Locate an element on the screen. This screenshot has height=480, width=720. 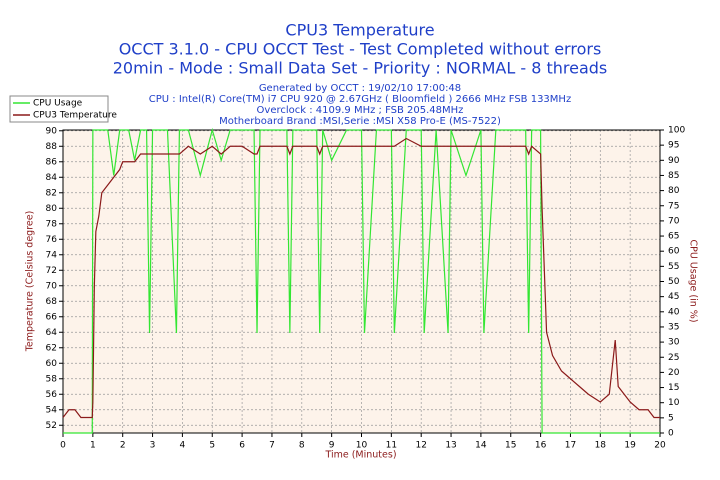
y2-tick-label: 45 is located at coordinates (673, 297).